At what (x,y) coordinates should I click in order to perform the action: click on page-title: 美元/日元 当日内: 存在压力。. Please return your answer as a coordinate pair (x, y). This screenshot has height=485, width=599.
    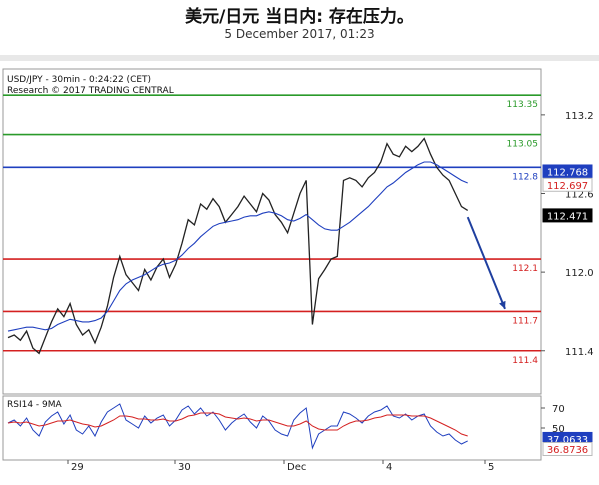
    Looking at the image, I should click on (299, 17).